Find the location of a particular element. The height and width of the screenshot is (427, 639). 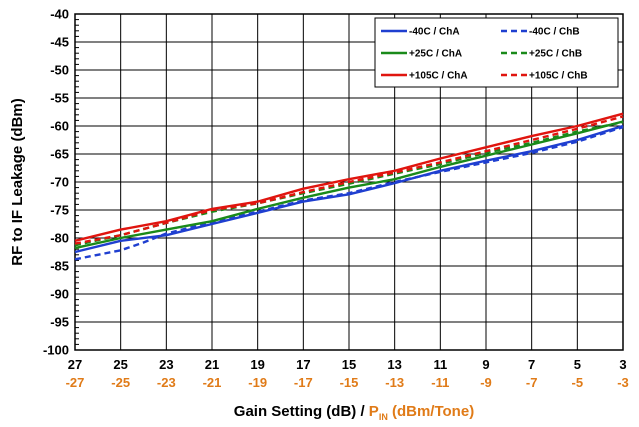

legend-label: -40C / ChA is located at coordinates (434, 32).